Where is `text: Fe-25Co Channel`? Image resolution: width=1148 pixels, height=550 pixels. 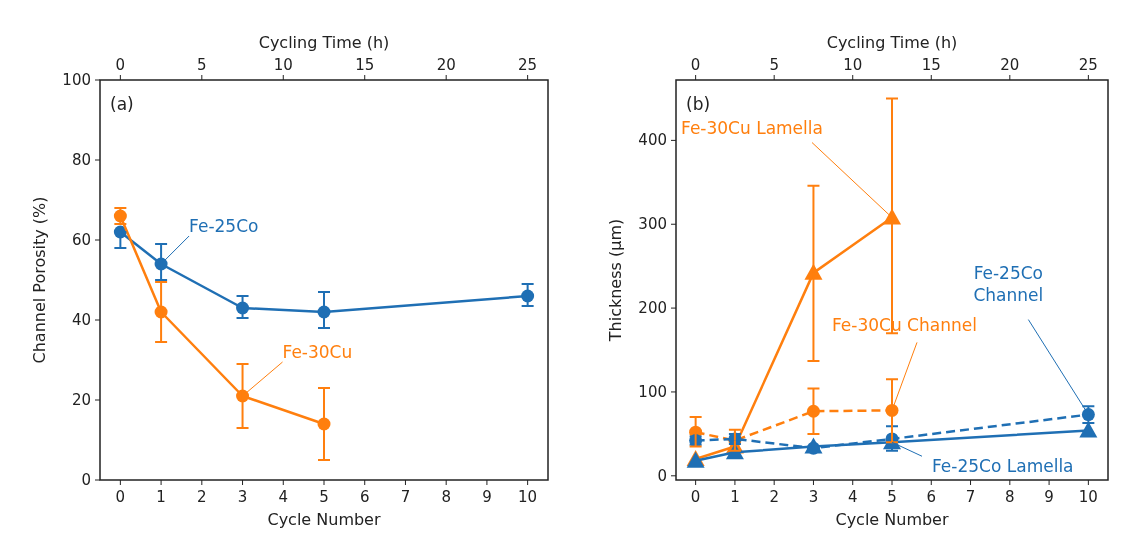
text: Fe-25Co Channel is located at coordinates (1008, 283).